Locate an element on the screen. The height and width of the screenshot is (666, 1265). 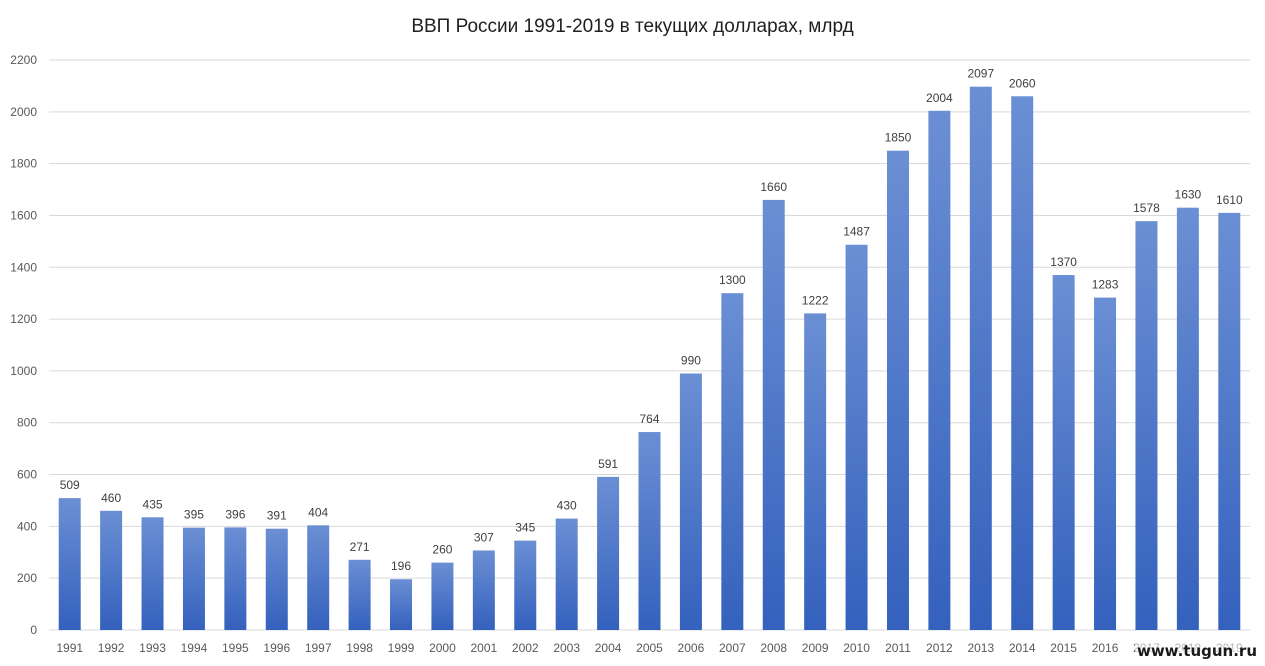
x-tick-label: 1996 is located at coordinates (276, 648).